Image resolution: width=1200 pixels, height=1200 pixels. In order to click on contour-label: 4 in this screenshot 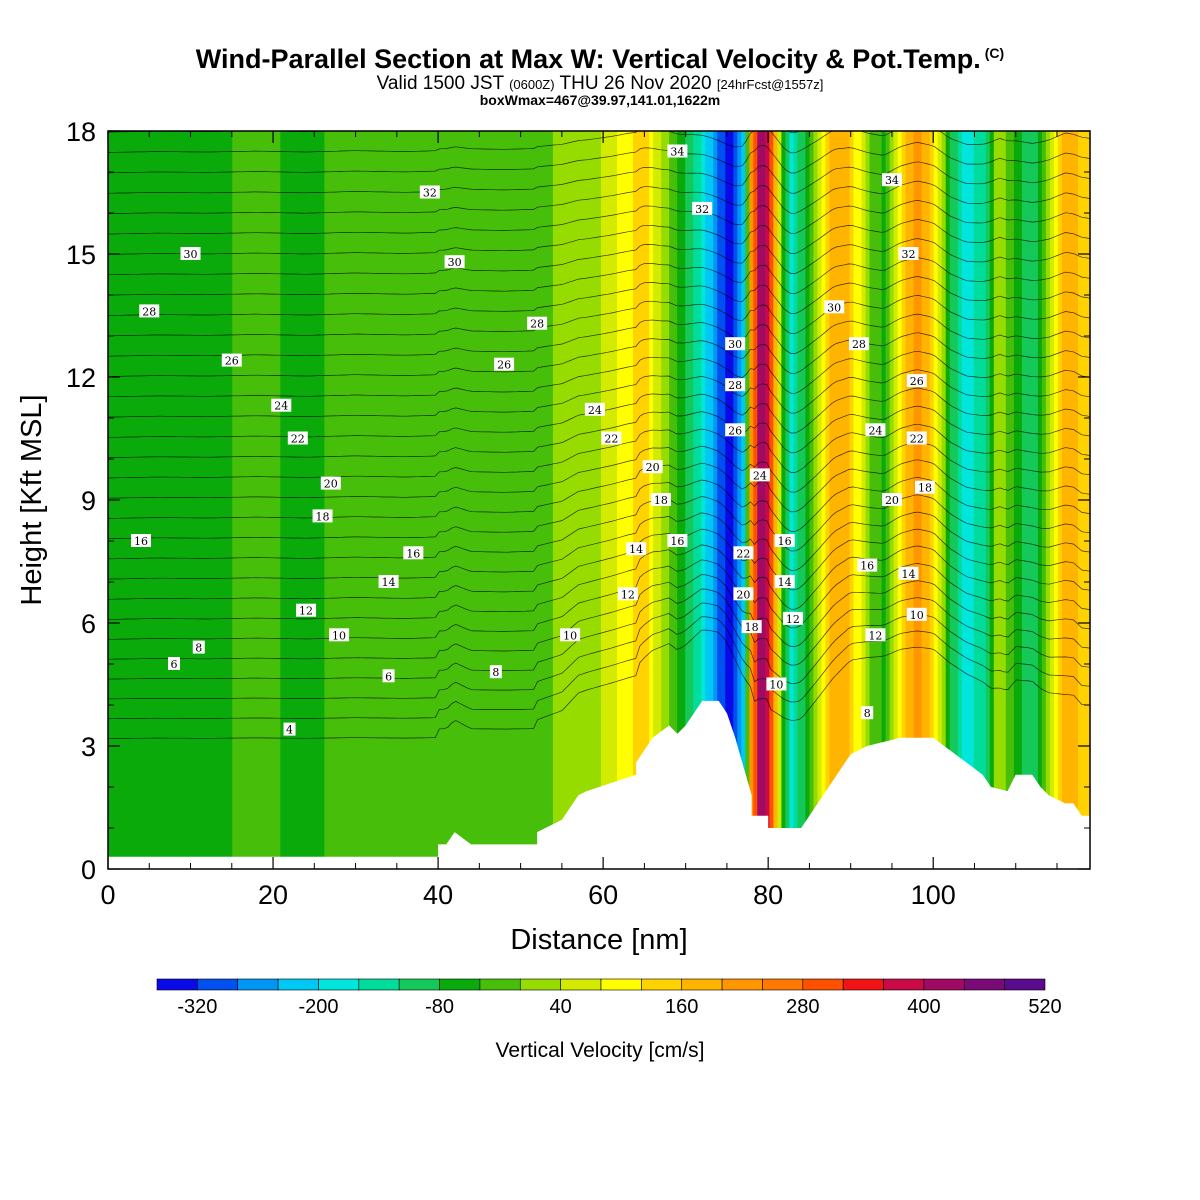, I will do `click(289, 729)`.